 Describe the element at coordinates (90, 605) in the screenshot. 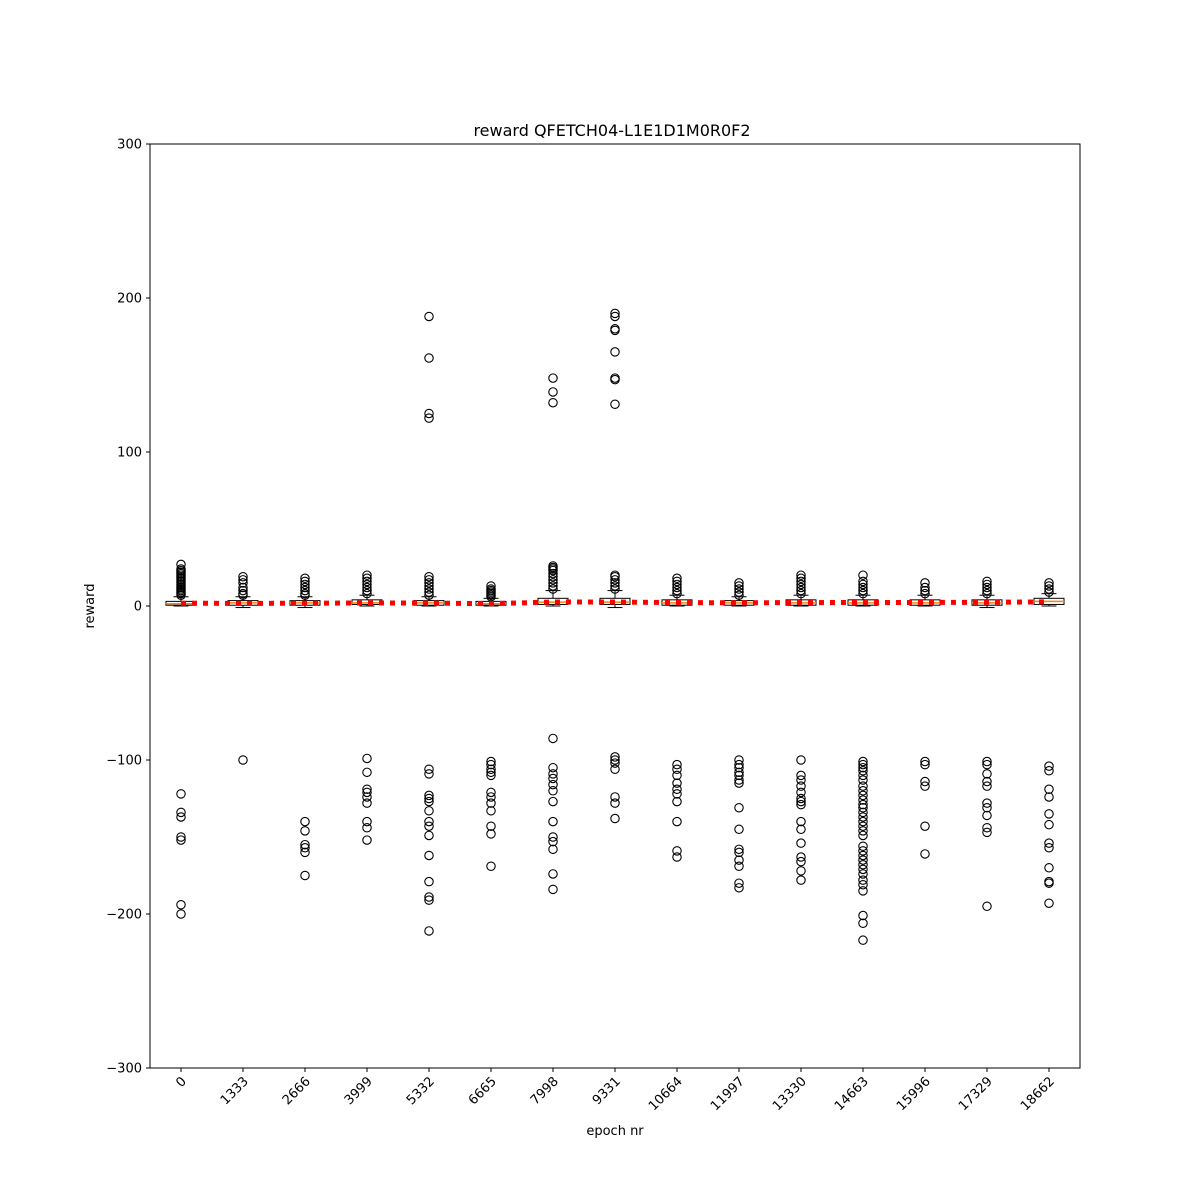

I see `y-axis-label: reward` at that location.